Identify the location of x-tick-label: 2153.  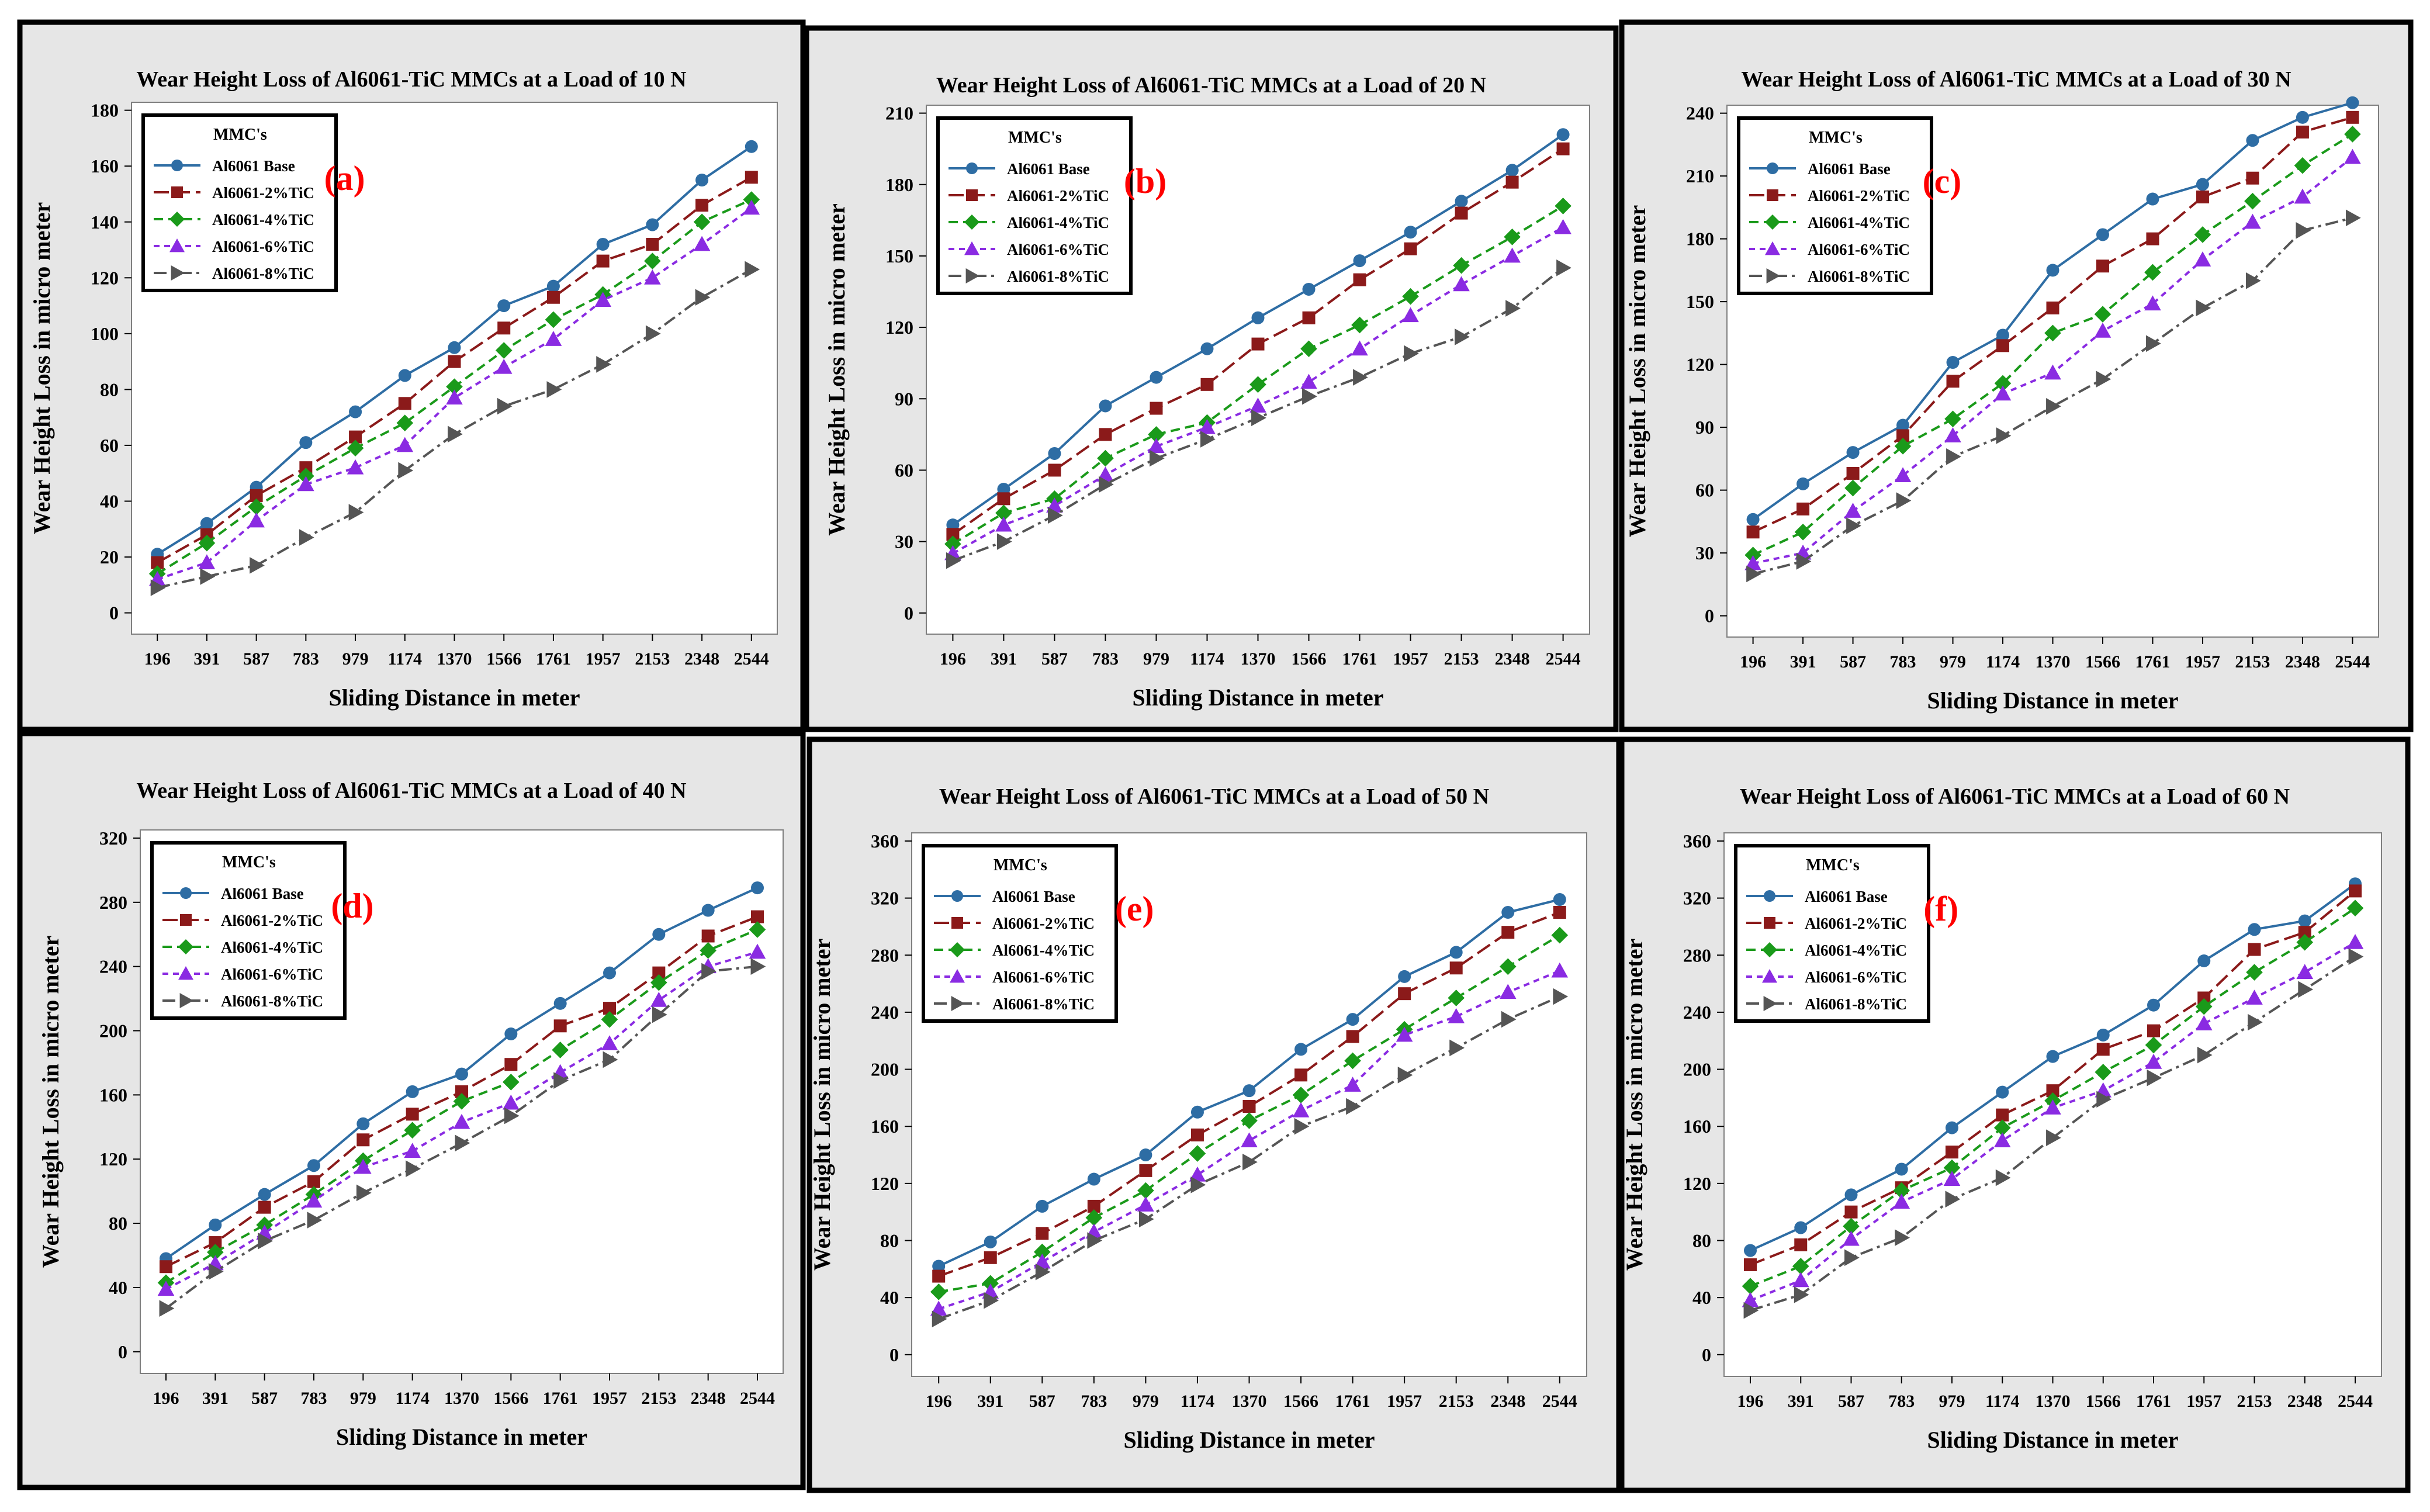
(1461, 659).